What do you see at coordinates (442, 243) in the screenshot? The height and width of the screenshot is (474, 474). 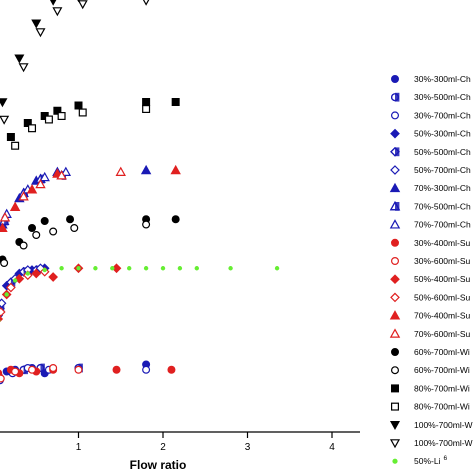 I see `legend-label: 30%-400ml-Su` at bounding box center [442, 243].